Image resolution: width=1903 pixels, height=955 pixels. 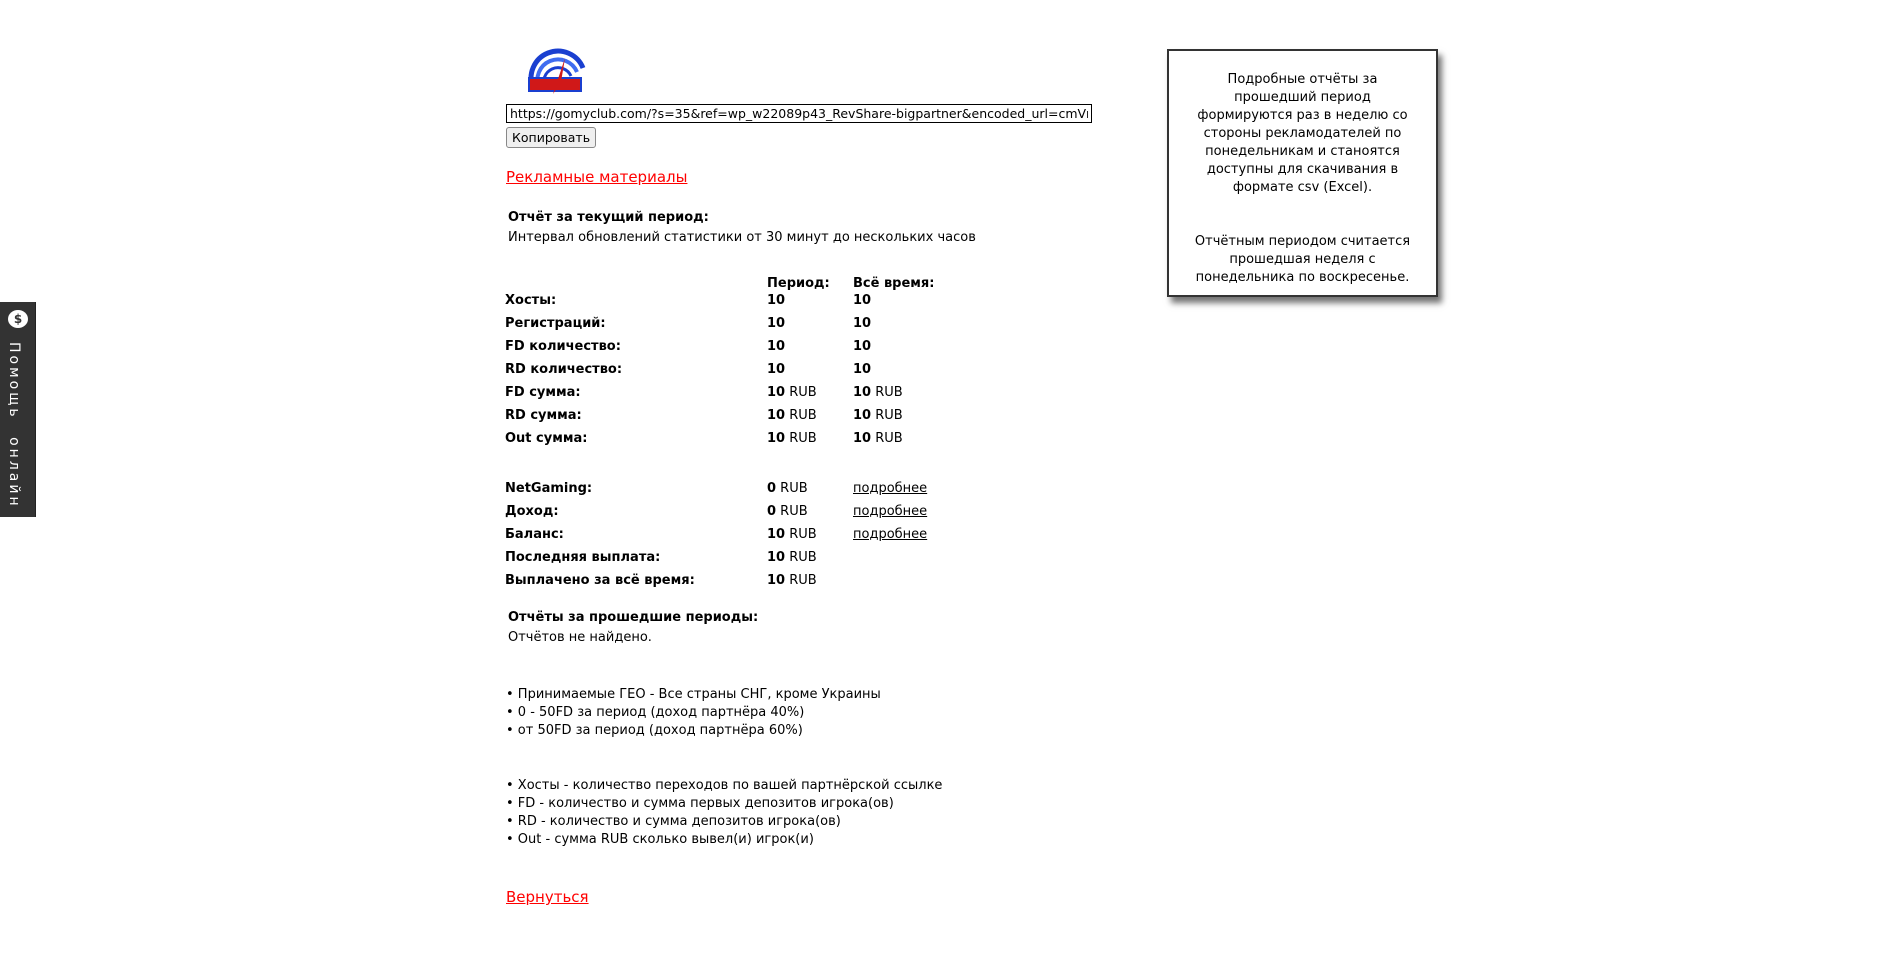 I want to click on stat-label: FD сумма:, so click(x=543, y=392).